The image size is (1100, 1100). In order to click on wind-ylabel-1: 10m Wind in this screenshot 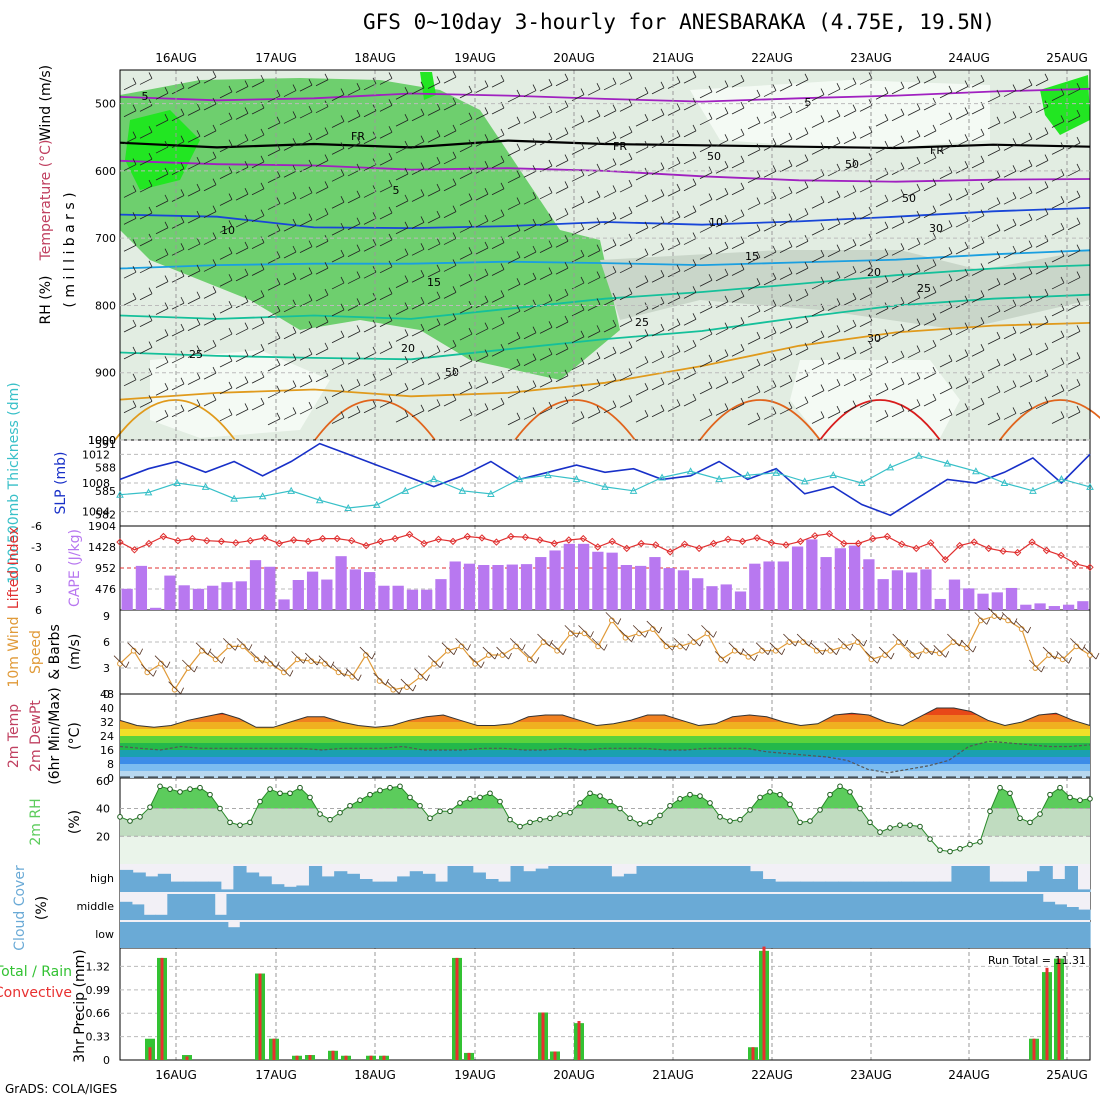, I will do `click(14, 651)`.